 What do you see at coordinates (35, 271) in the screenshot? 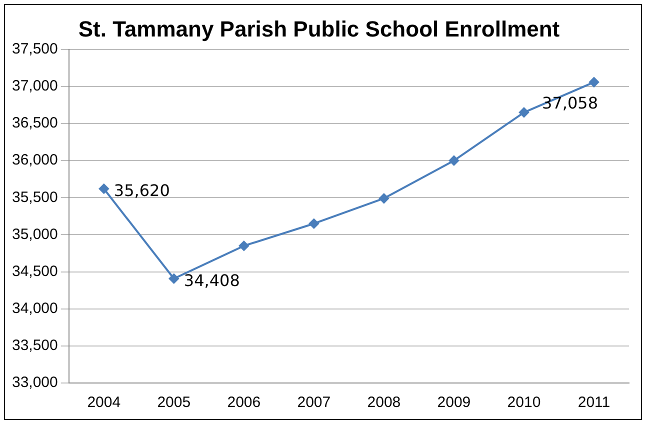
I see `y-tick-label: 34,500` at bounding box center [35, 271].